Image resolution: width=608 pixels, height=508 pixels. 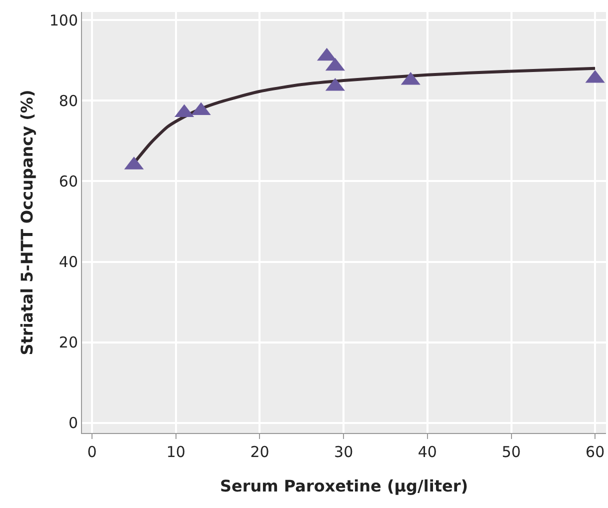 What do you see at coordinates (68, 101) in the screenshot?
I see `y-tick-label: 80` at bounding box center [68, 101].